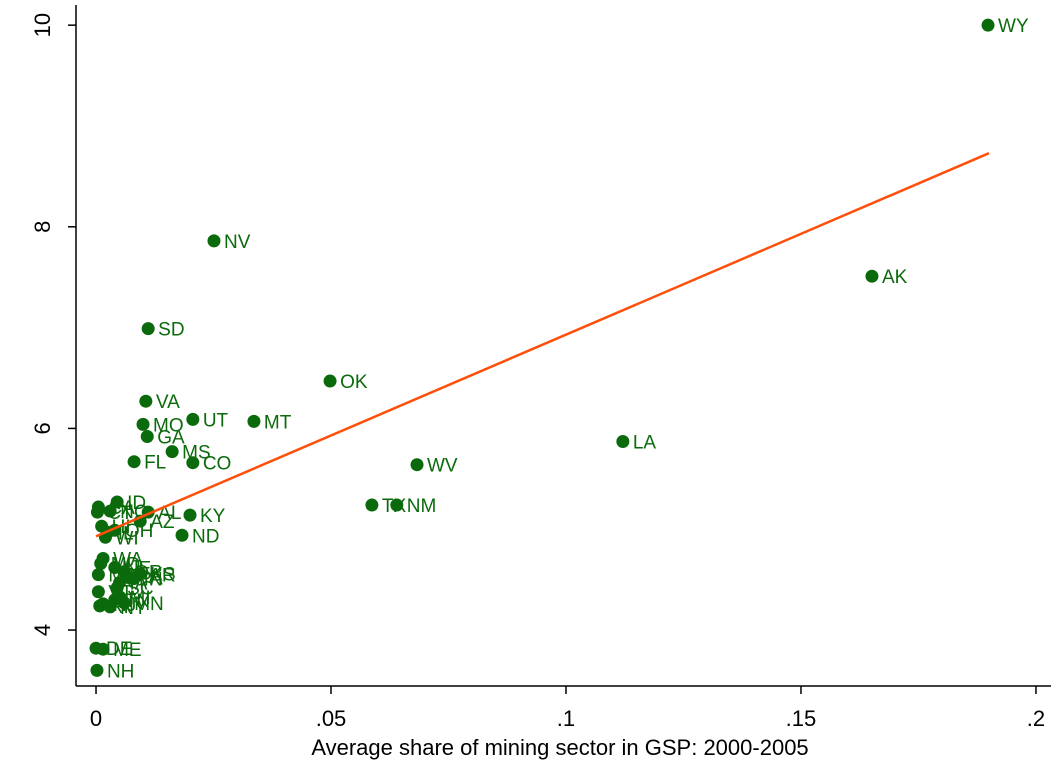 The width and height of the screenshot is (1051, 777). What do you see at coordinates (196, 453) in the screenshot?
I see `point-label: MS` at bounding box center [196, 453].